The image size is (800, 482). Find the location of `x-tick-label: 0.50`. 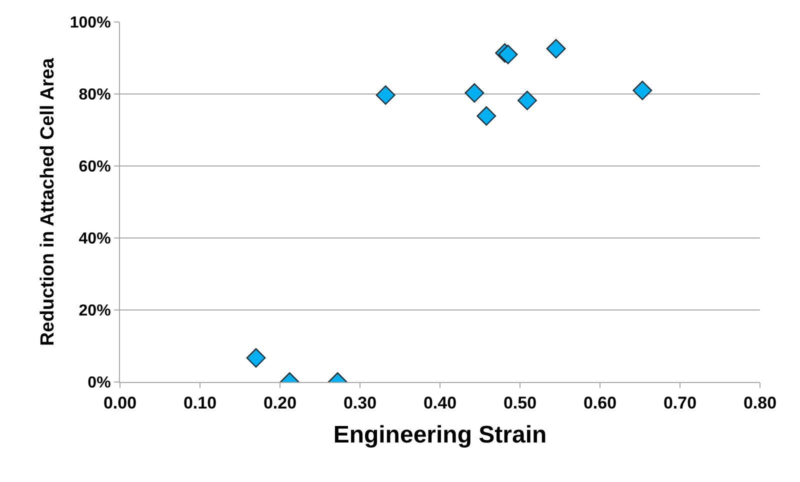

x-tick-label: 0.50 is located at coordinates (520, 402).